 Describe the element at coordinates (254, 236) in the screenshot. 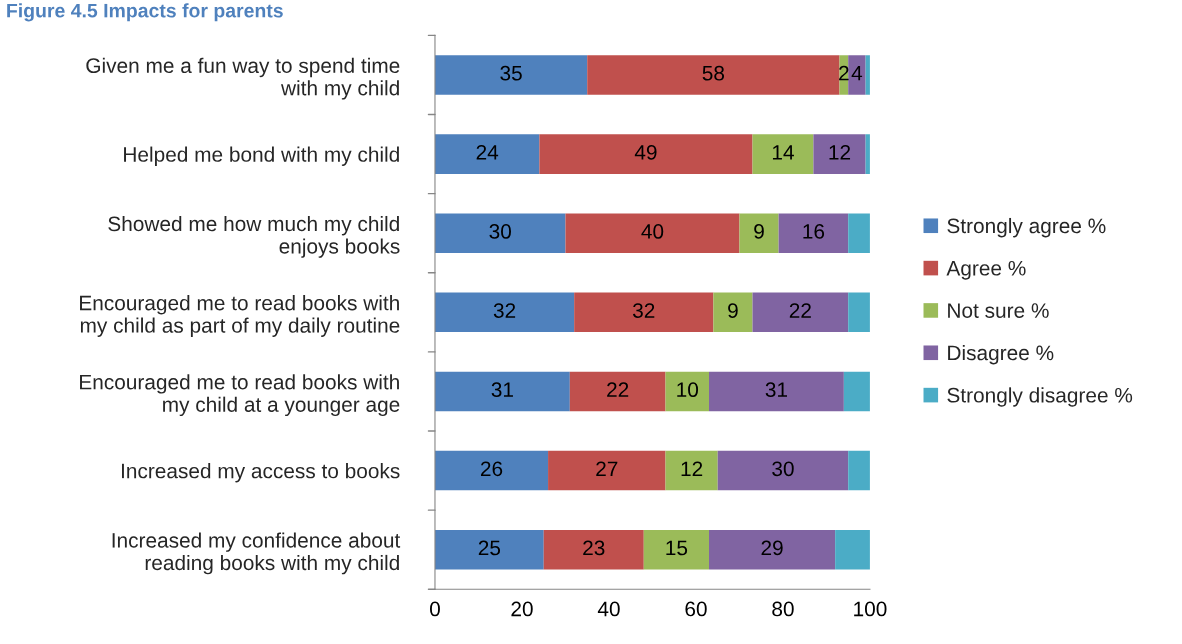

I see `y-tick-label: Showed me how much my child enjoys books` at that location.